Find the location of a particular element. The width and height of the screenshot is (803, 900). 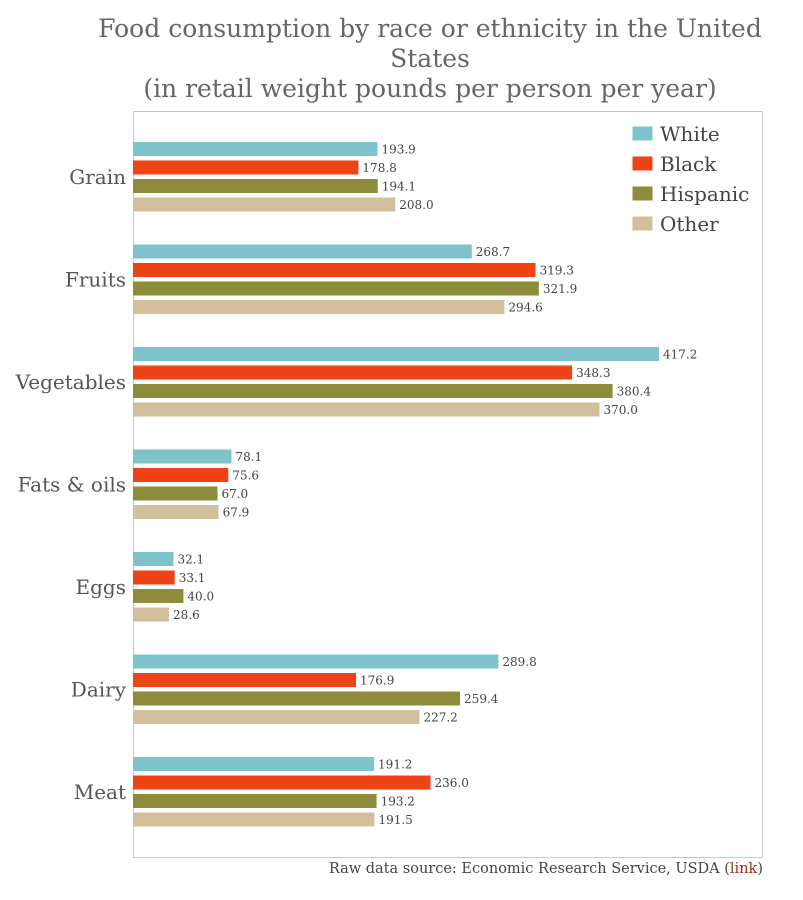

category-label: Vegetables is located at coordinates (70, 382).